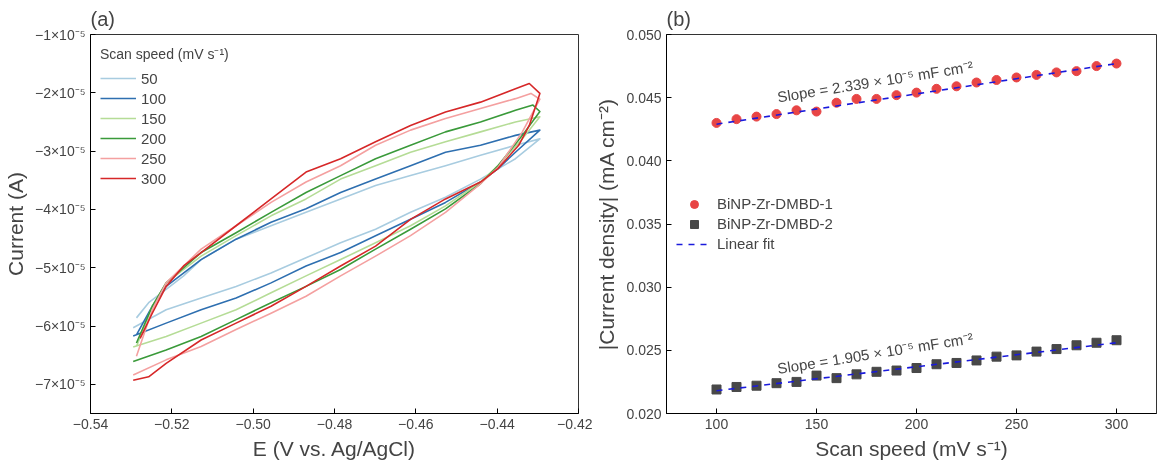 The image size is (1172, 468). What do you see at coordinates (644, 34) in the screenshot?
I see `y-tick-label: 0.050` at bounding box center [644, 34].